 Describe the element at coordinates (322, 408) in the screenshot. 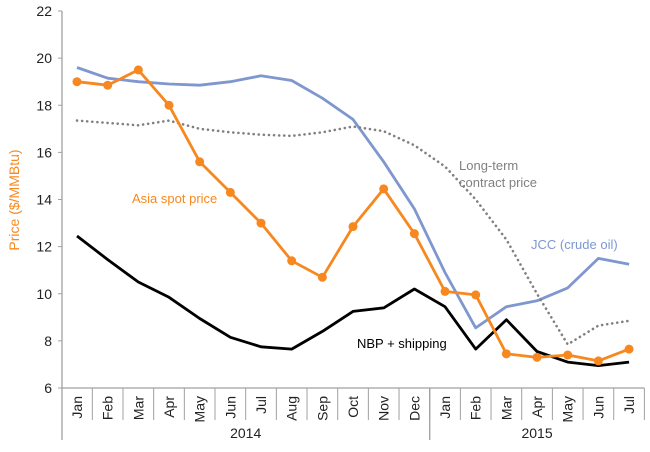

I see `x-tick-label: Sep` at that location.